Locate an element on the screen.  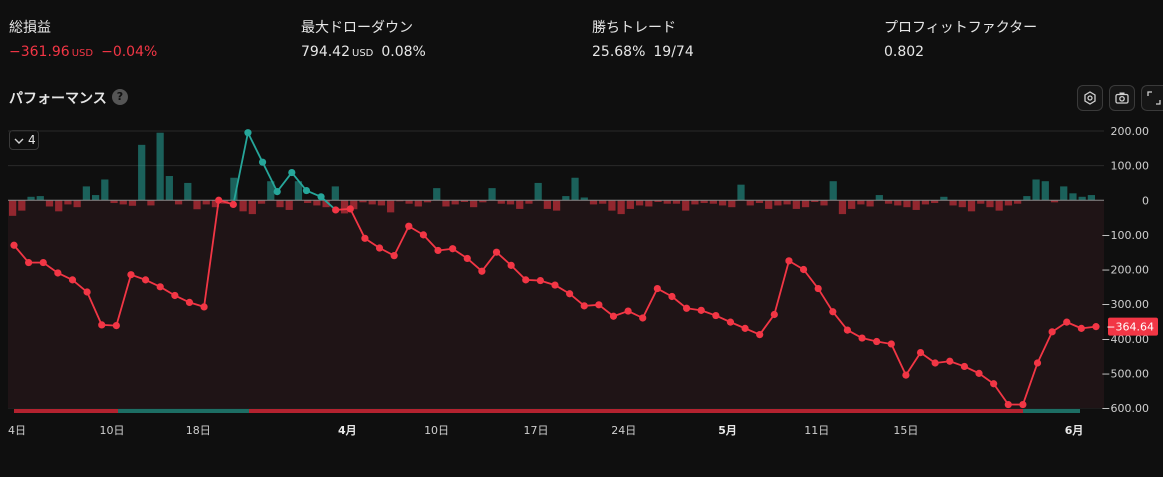
stat-2: 勝ちトレード 25.68% 19/74 is located at coordinates (643, 40).